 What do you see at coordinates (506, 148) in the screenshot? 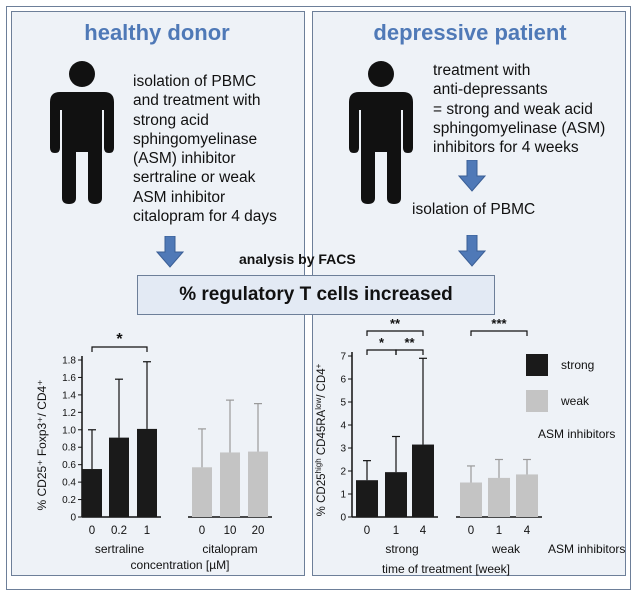
I see `text-line: inhibitors for 4 weeks` at bounding box center [506, 148].